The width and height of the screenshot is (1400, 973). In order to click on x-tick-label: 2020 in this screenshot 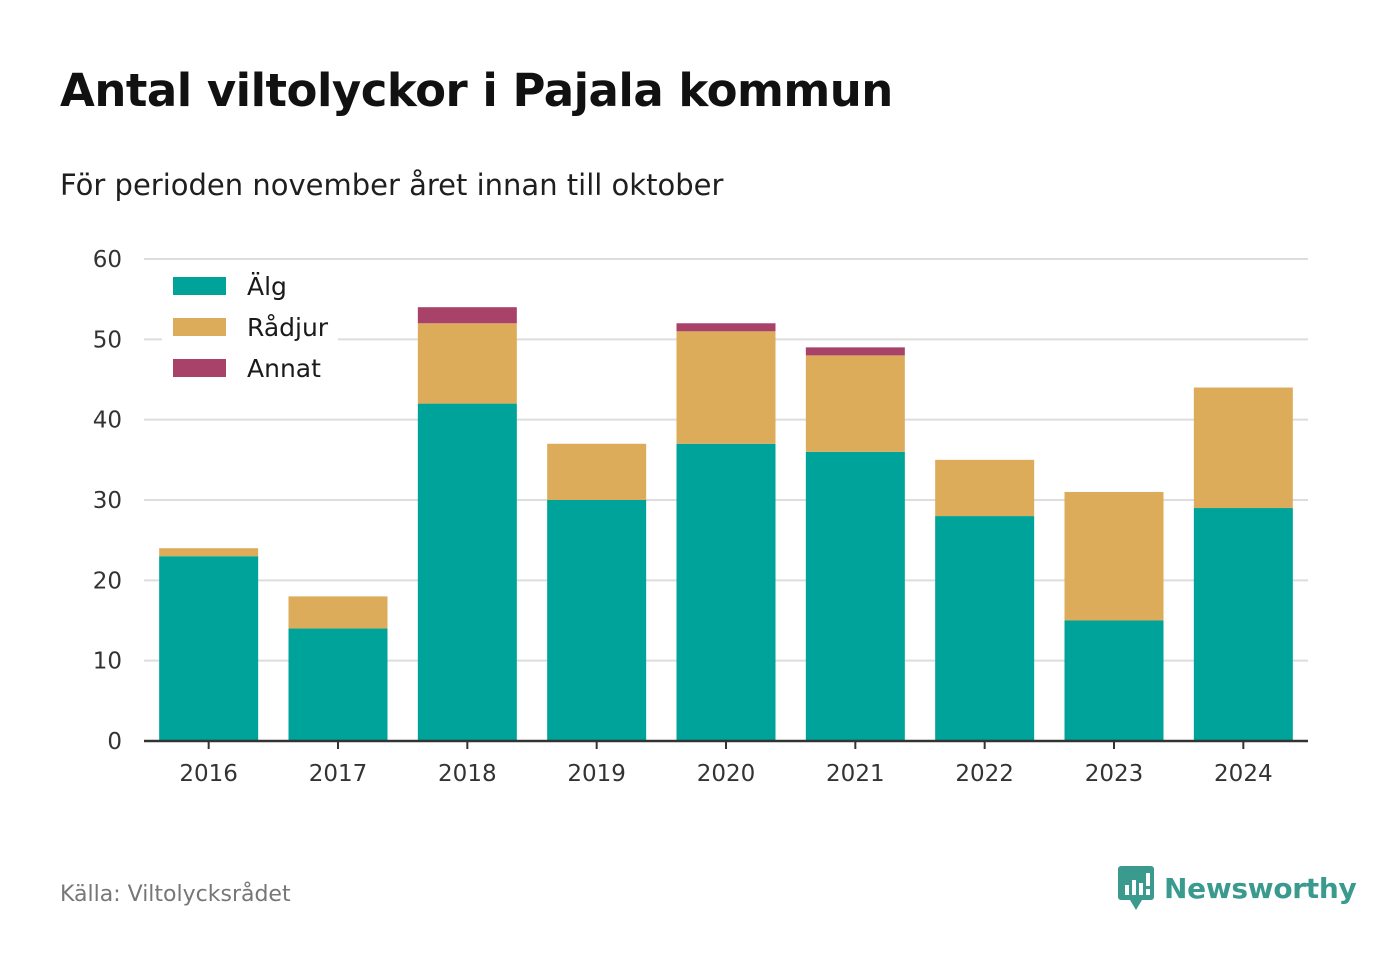, I will do `click(726, 774)`.